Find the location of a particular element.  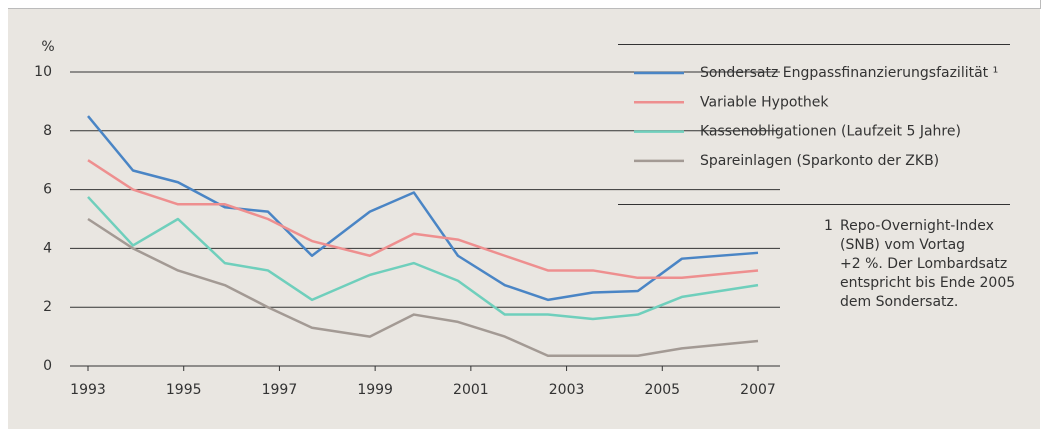

x-tick-label: 1997 is located at coordinates (280, 390).